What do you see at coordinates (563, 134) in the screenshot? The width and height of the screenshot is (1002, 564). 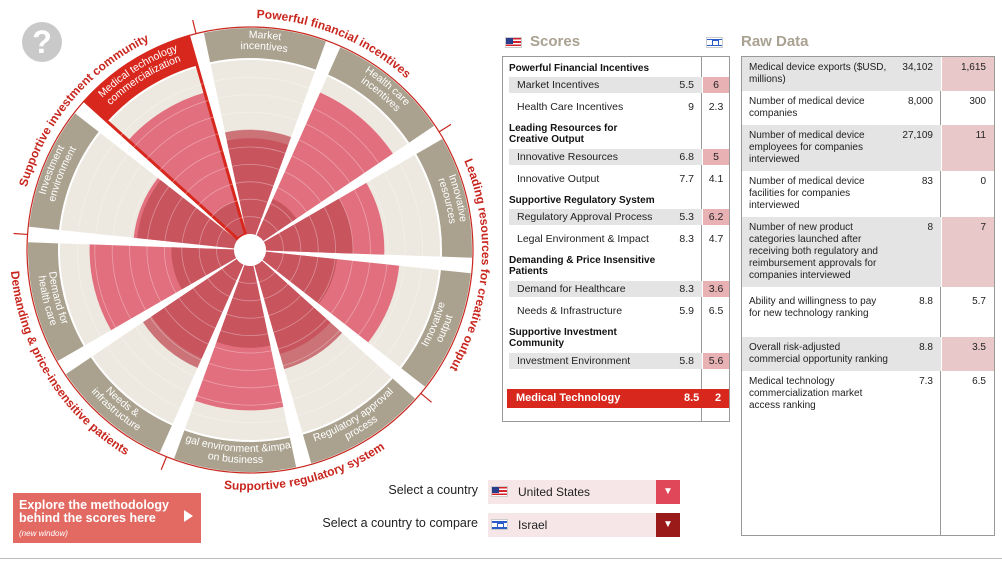 I see `section-title: Leading Resources for Creative Output` at bounding box center [563, 134].